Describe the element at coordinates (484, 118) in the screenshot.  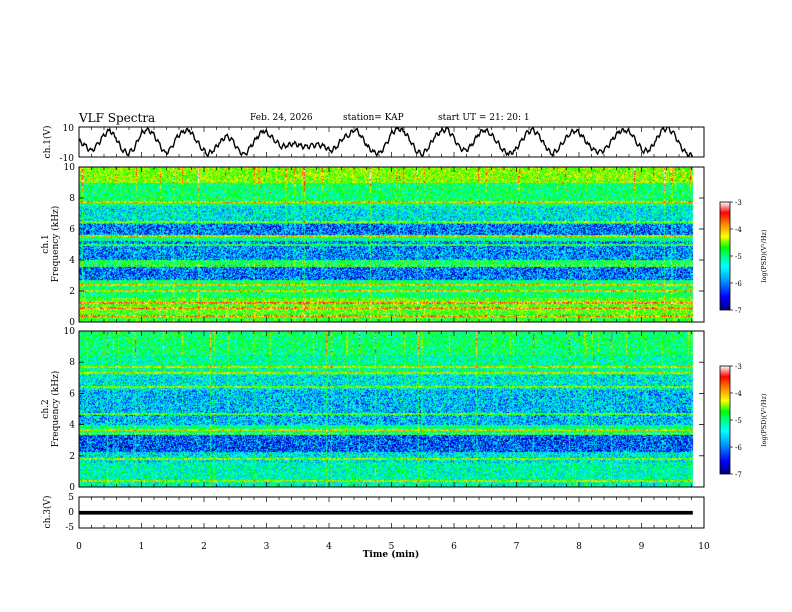
I see `start-time-label: start UT = 21: 20: 1` at that location.